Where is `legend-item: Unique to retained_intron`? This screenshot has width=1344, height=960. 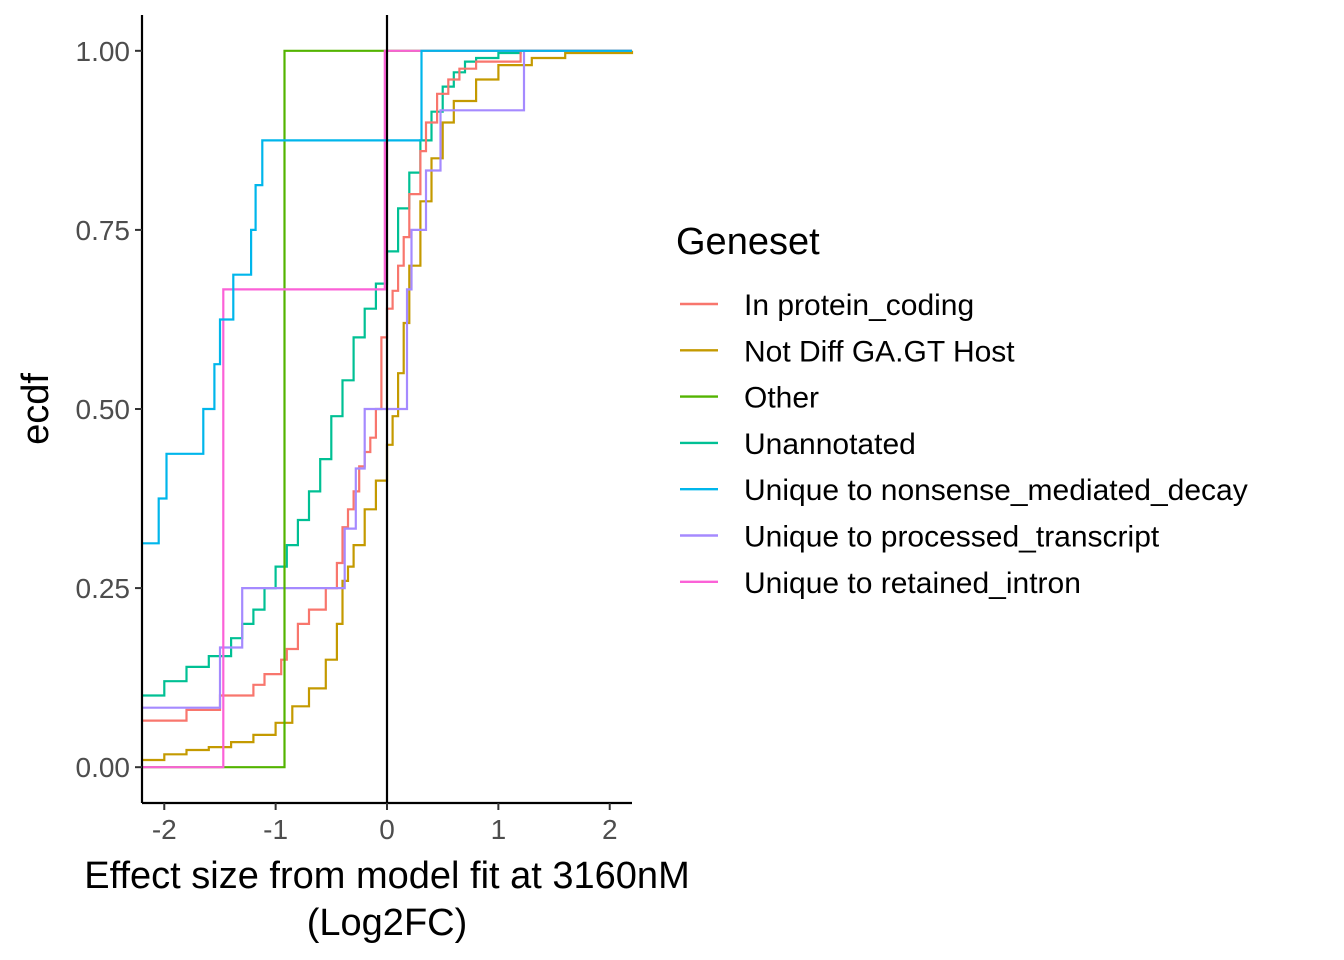
legend-item: Unique to retained_intron is located at coordinates (880, 583).